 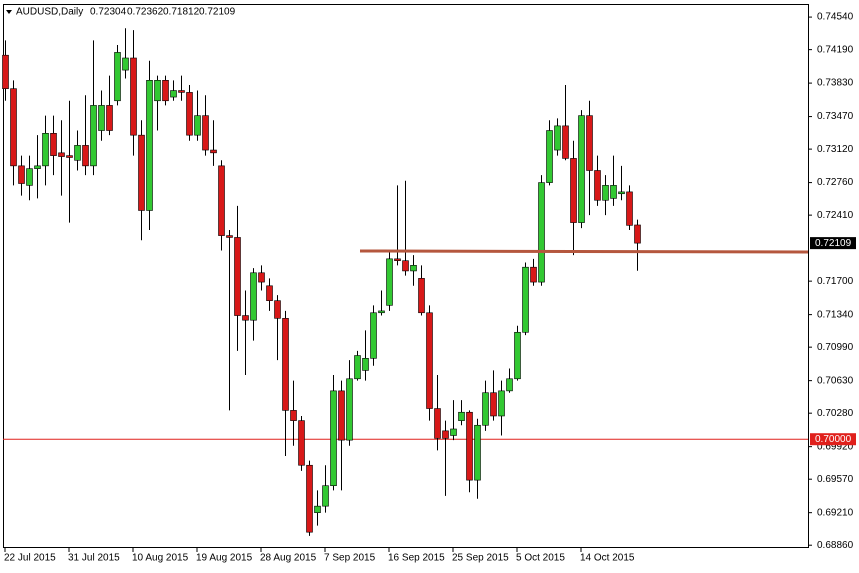 I want to click on y-tick-label: 0.74540, so click(x=835, y=17).